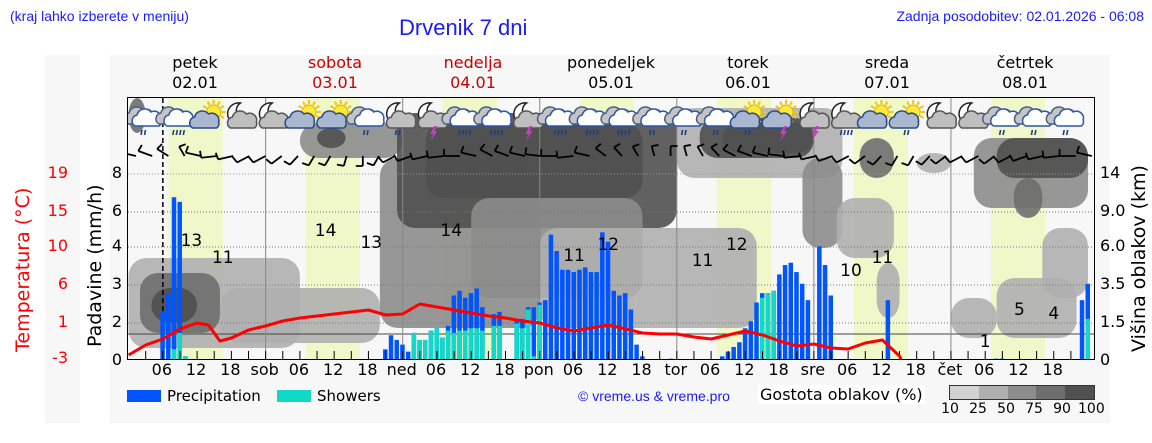 Image resolution: width=1152 pixels, height=443 pixels. Describe the element at coordinates (875, 114) in the screenshot. I see `sun-cloud-icon` at that location.